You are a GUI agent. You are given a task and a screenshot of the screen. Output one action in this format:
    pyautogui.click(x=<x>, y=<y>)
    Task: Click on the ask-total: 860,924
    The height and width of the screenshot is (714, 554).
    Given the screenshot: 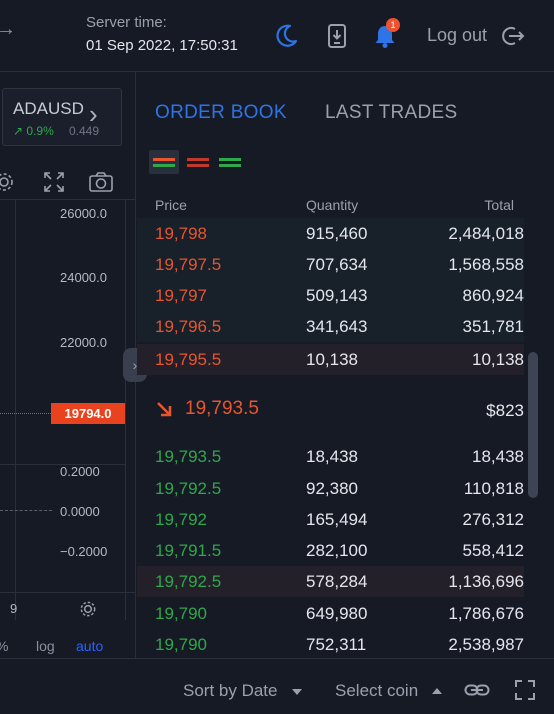 What is the action you would take?
    pyautogui.click(x=493, y=295)
    